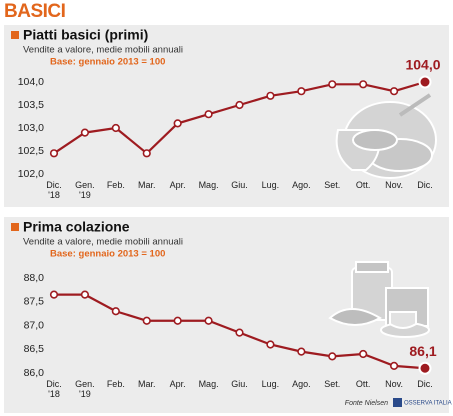 Image resolution: width=453 pixels, height=416 pixels. Describe the element at coordinates (34, 278) in the screenshot. I see `y-tick-label: 88,0` at that location.